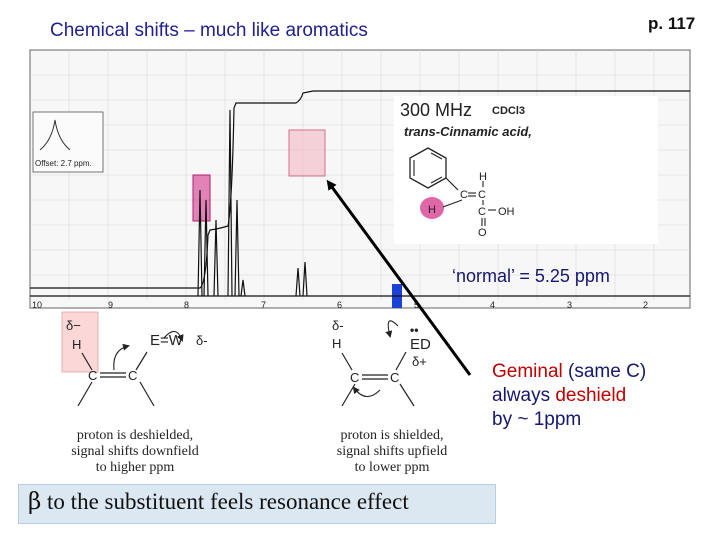  Describe the element at coordinates (604, 371) in the screenshot. I see `geminal-line-1-rest: (same C)` at that location.